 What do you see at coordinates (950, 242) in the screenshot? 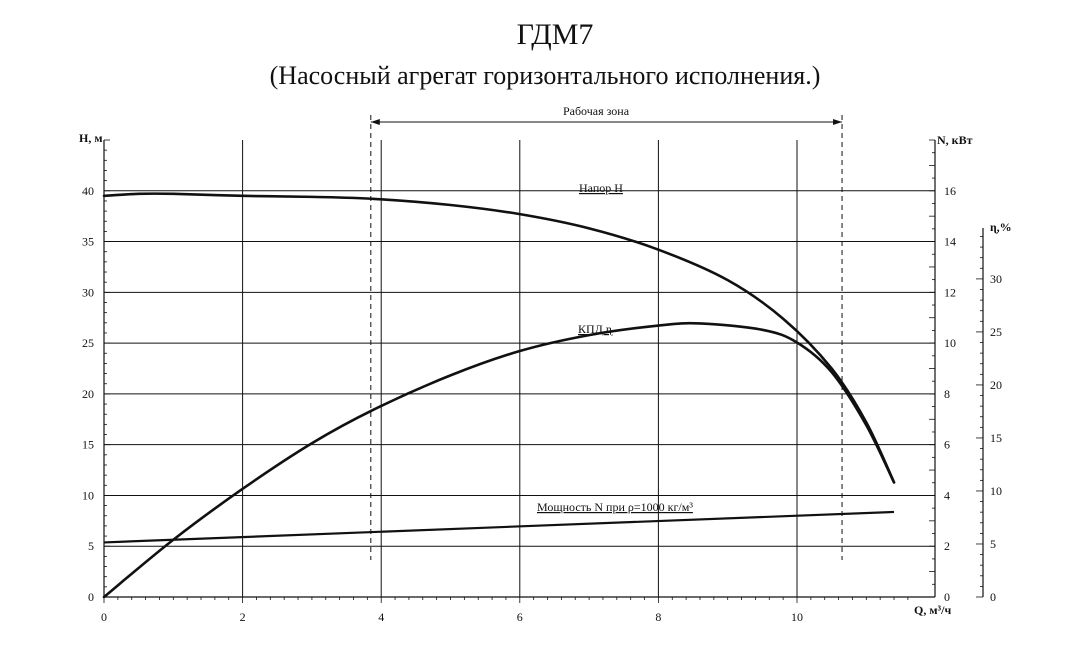
I see `y-right-power-tick-label: 14` at bounding box center [950, 242].